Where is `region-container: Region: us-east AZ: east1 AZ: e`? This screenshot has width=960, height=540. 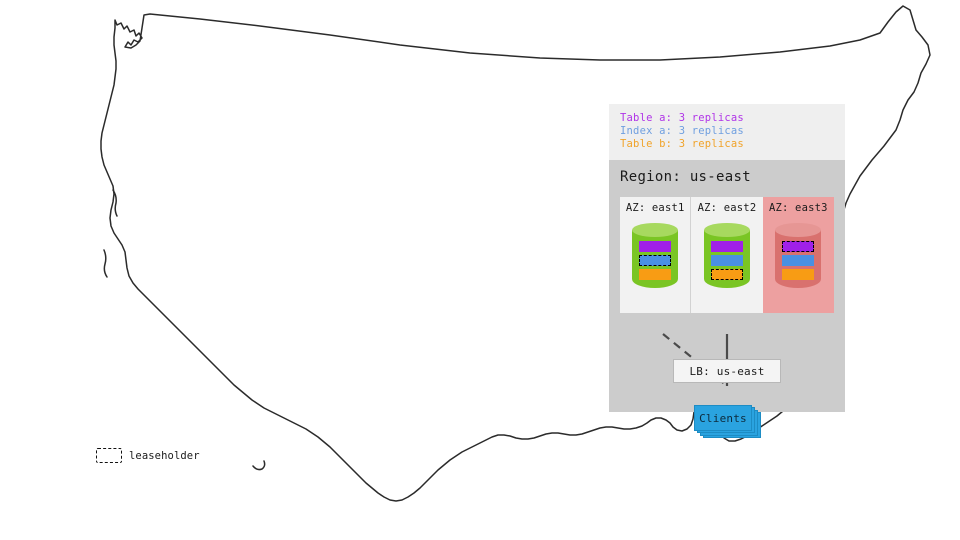
region-container: Region: us-east AZ: east1 AZ: e is located at coordinates (727, 299).